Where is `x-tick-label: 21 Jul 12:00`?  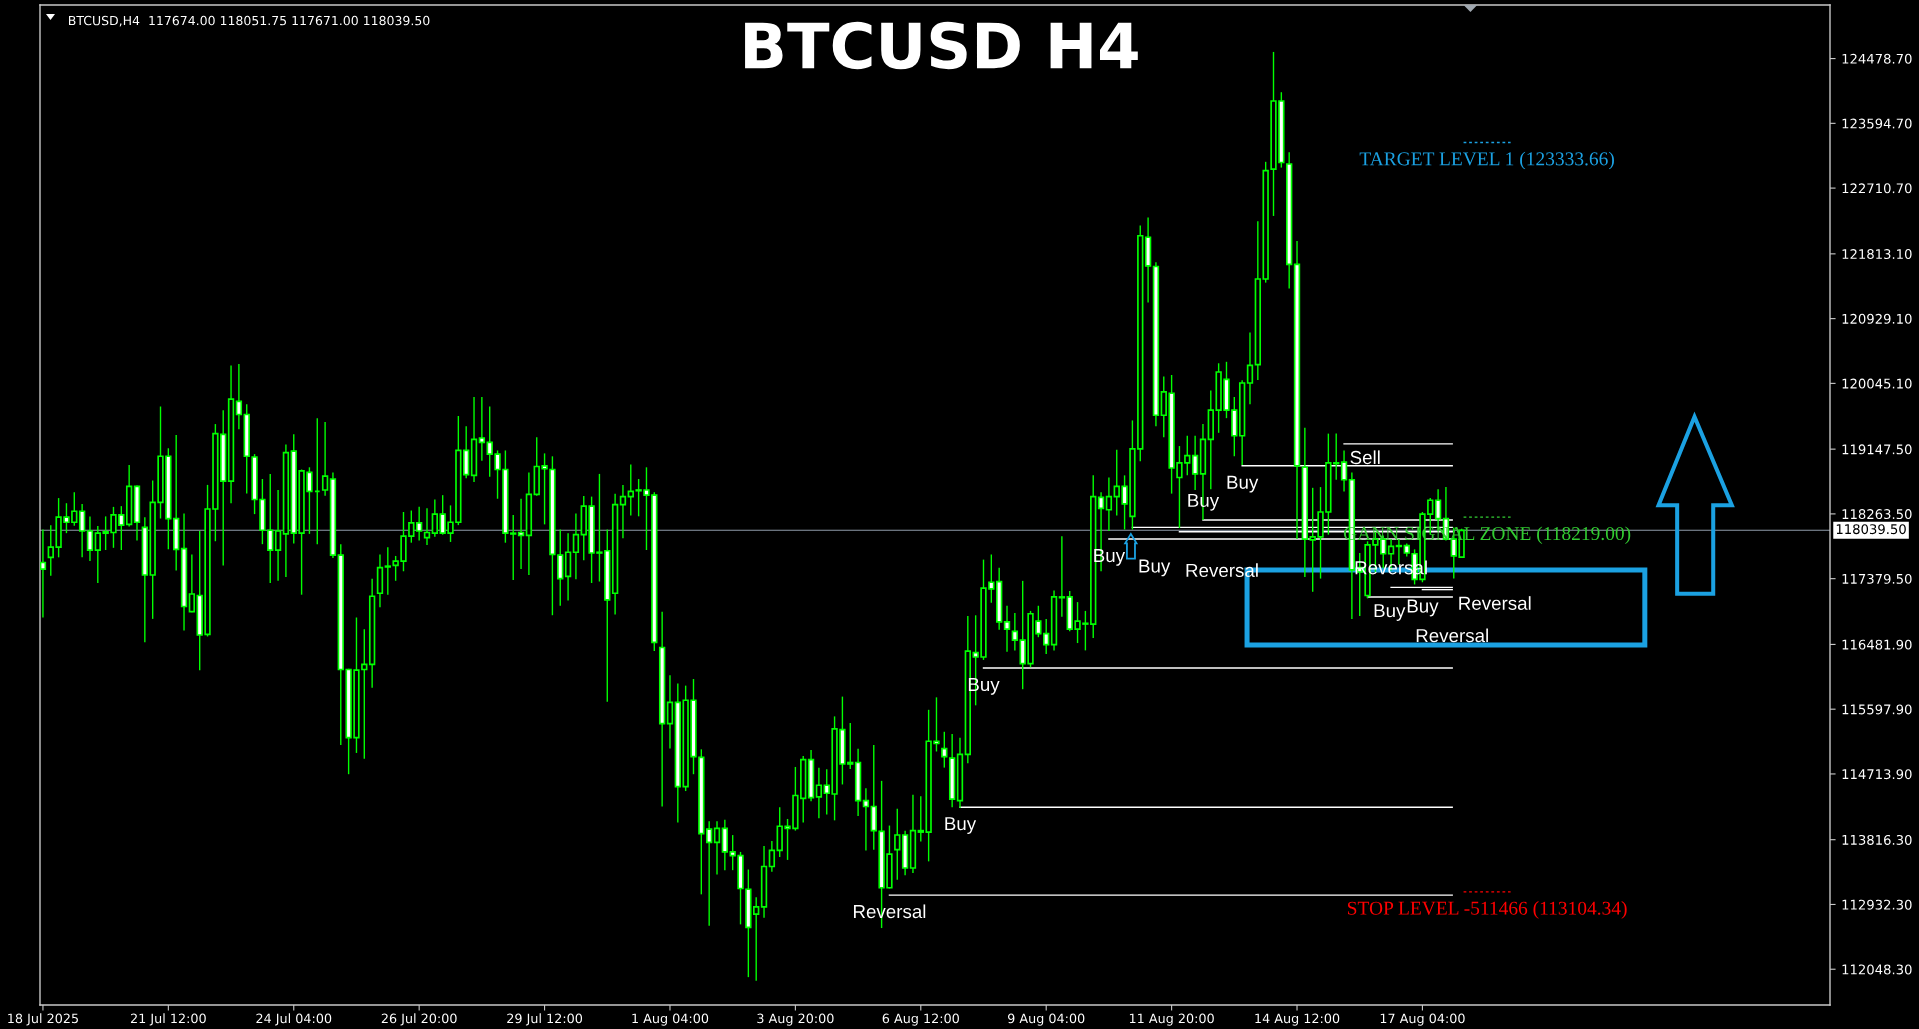 x-tick-label: 21 Jul 12:00 is located at coordinates (168, 1019).